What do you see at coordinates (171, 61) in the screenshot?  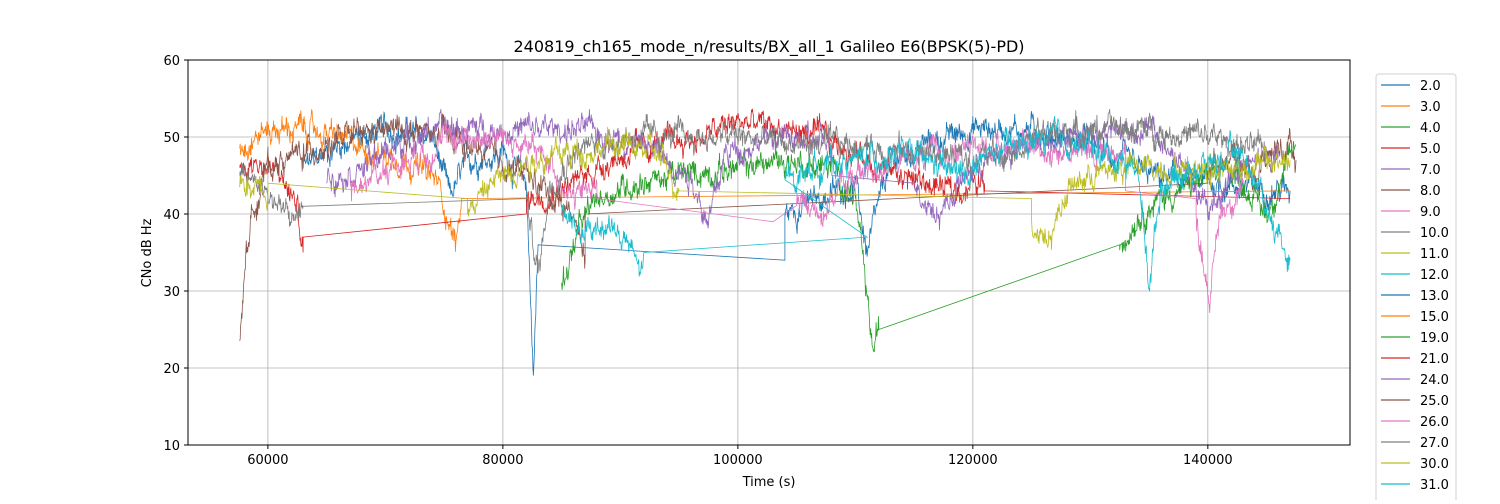 I see `y-tick-label: 60` at bounding box center [171, 61].